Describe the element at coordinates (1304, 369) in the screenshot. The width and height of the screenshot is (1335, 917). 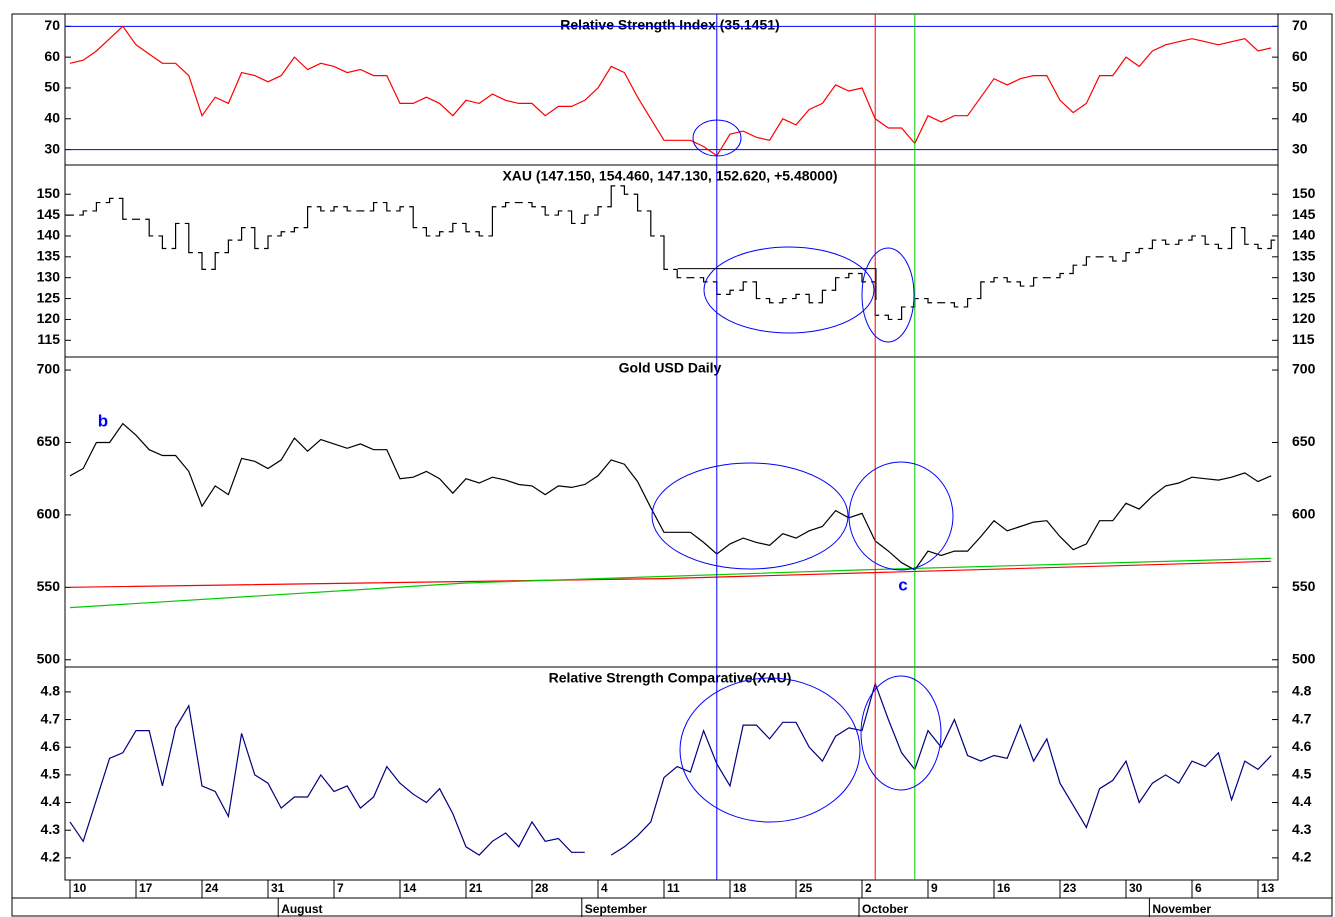
I see `y2-tick-label: 700` at that location.